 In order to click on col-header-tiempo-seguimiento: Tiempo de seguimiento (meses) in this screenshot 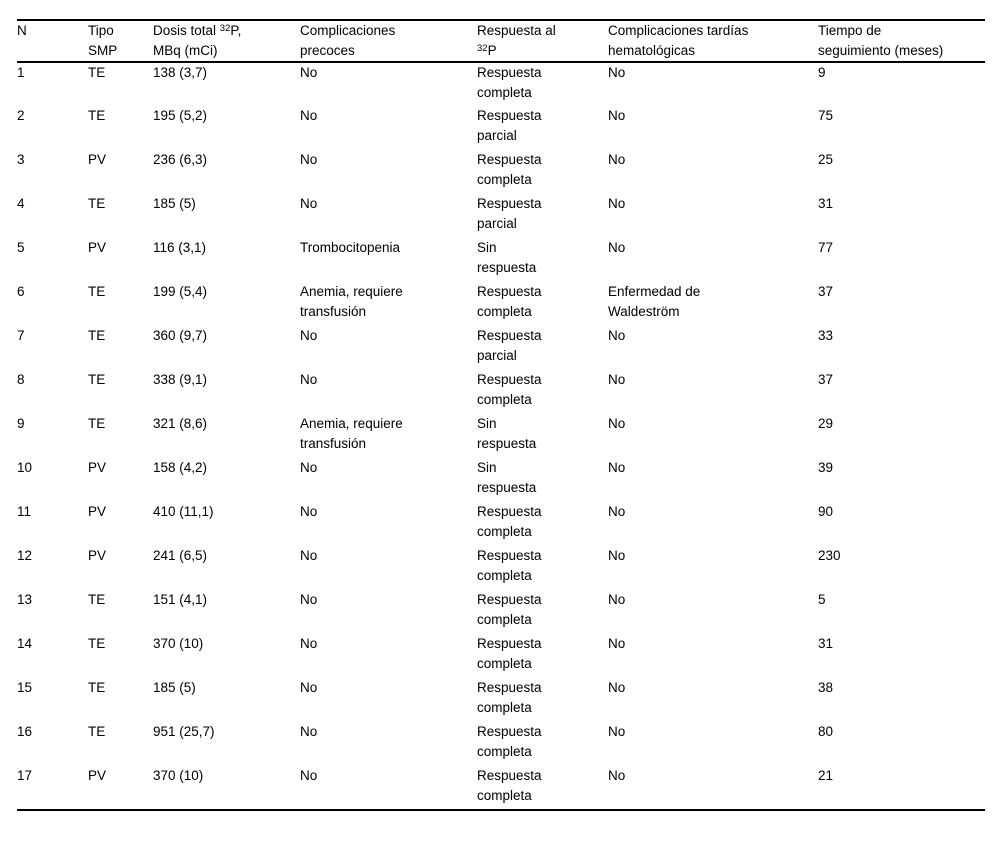, I will do `click(901, 41)`.